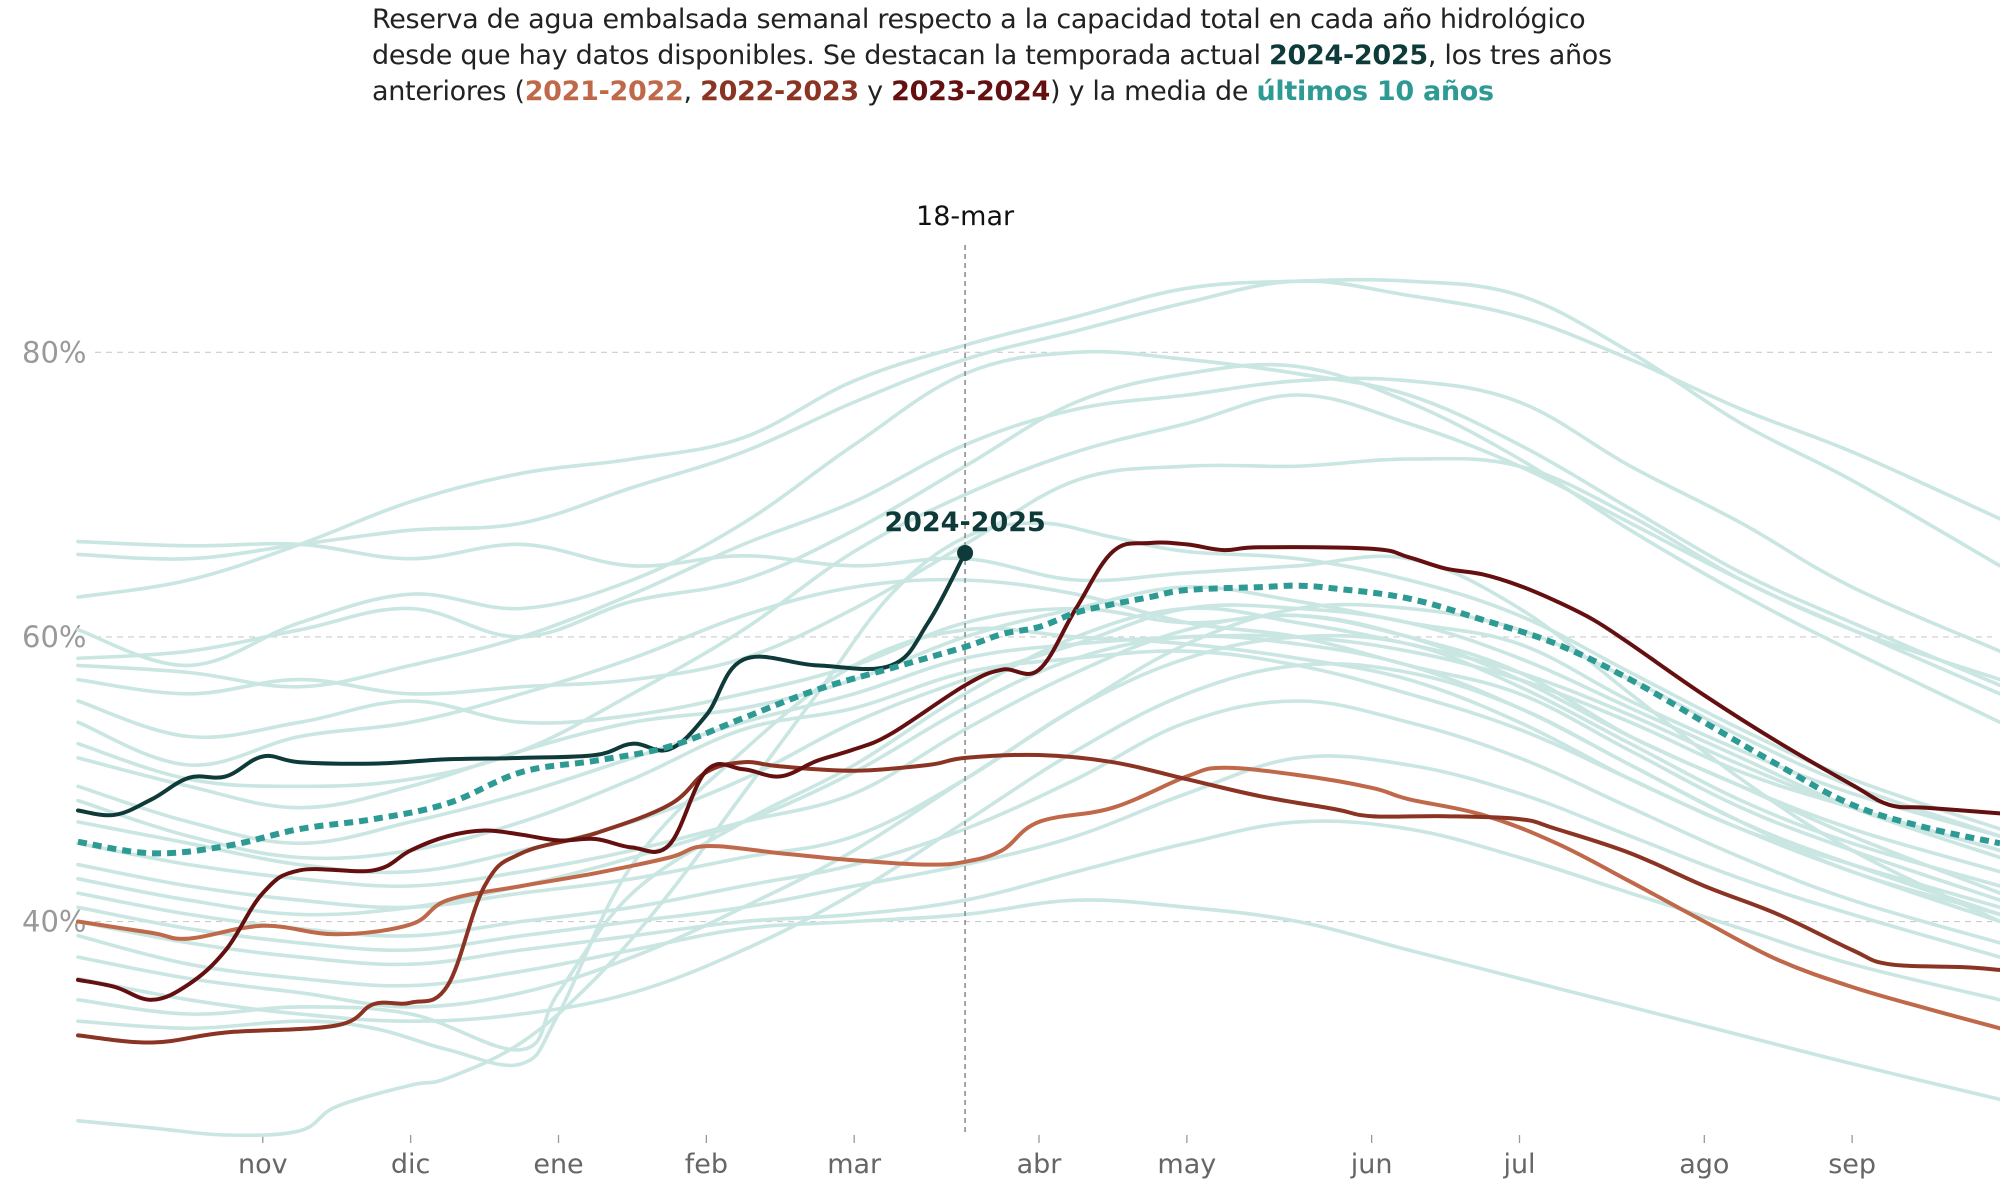  I want to click on subtitle-year-2023: 2023-2024, so click(970, 91).